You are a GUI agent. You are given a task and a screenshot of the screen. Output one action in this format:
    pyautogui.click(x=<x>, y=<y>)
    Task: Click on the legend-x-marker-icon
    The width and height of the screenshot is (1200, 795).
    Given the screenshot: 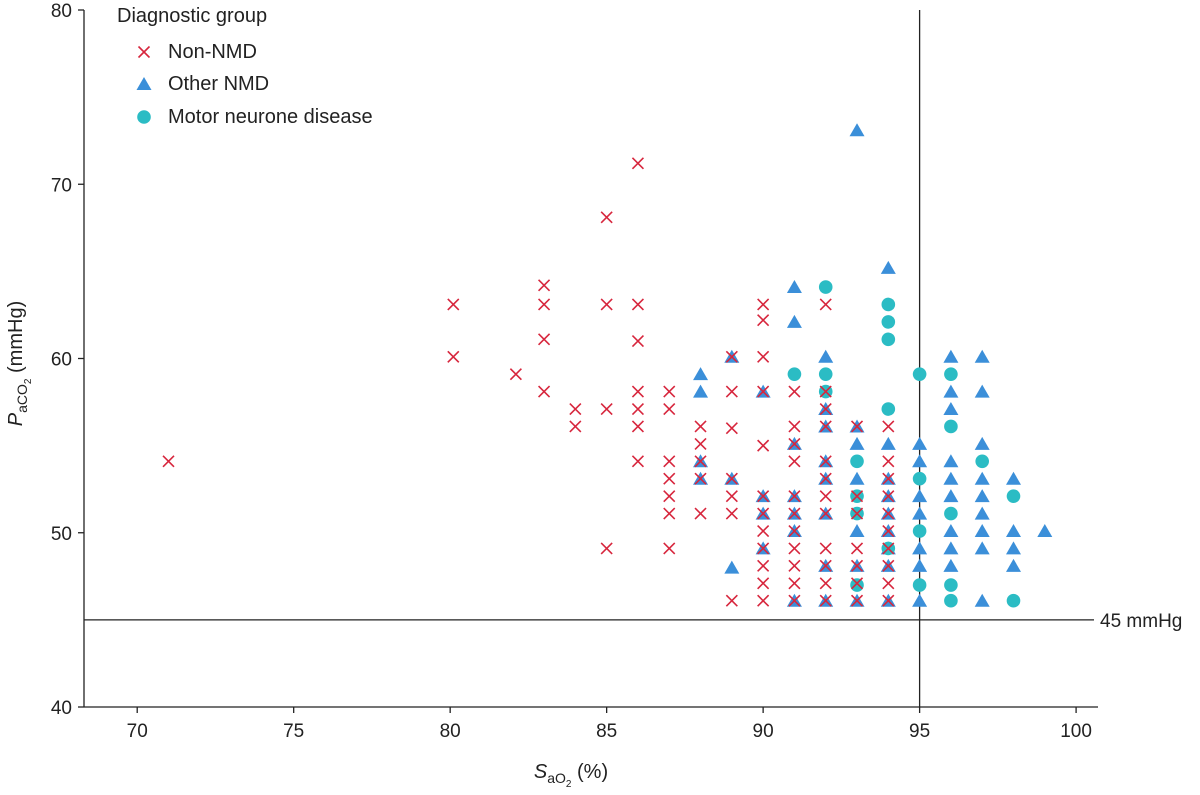 What is the action you would take?
    pyautogui.click(x=144, y=52)
    